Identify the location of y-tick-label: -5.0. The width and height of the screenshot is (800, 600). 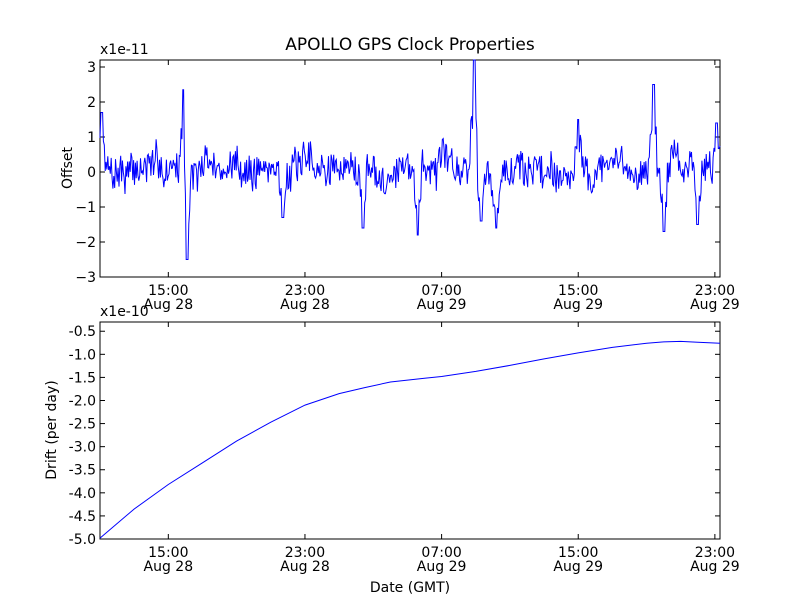
(82, 540).